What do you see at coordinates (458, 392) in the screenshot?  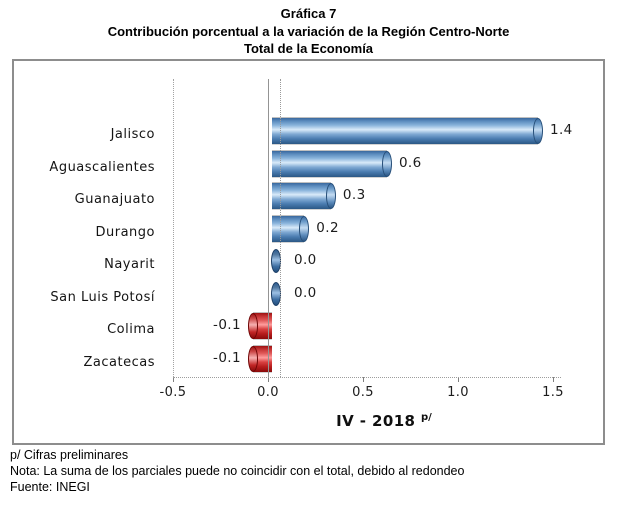 I see `x-tick-label: 1.0` at bounding box center [458, 392].